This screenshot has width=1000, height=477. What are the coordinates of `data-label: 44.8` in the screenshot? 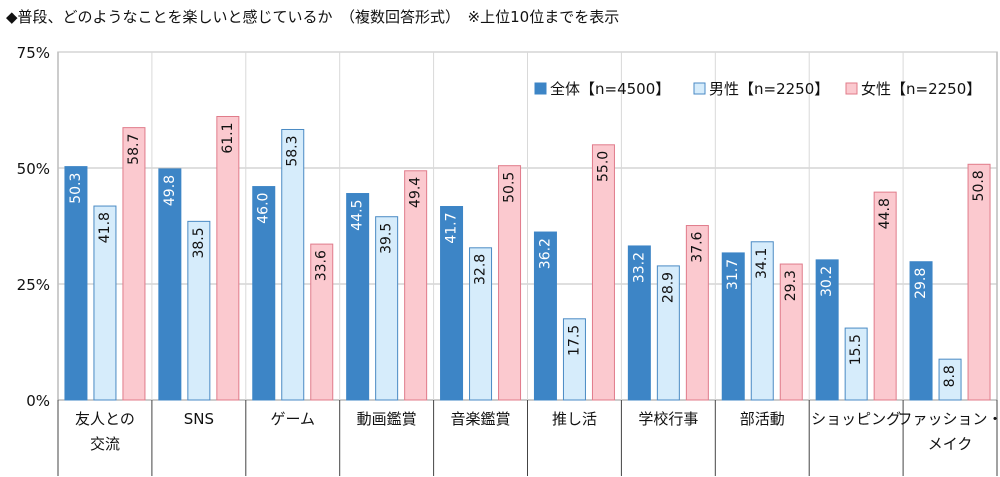 It's located at (885, 213).